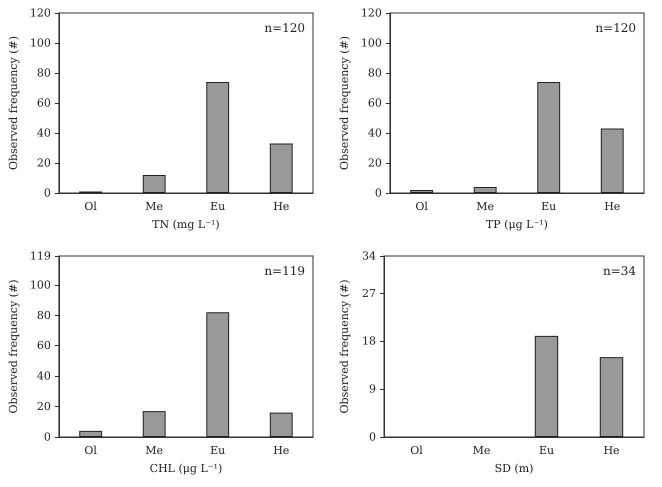 This screenshot has height=487, width=662. I want to click on y-tick-label: 9, so click(372, 389).